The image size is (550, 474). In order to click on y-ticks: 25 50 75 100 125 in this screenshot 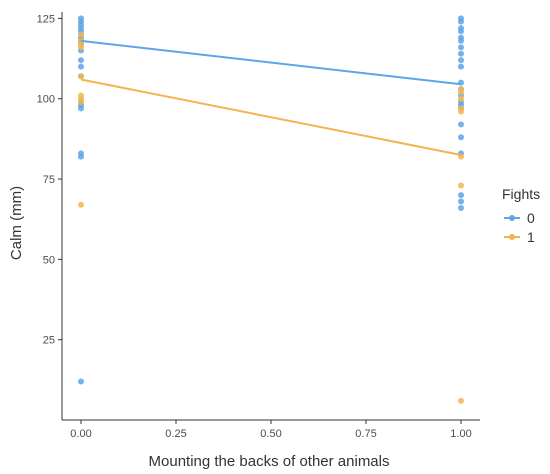, I will do `click(49, 180)`.